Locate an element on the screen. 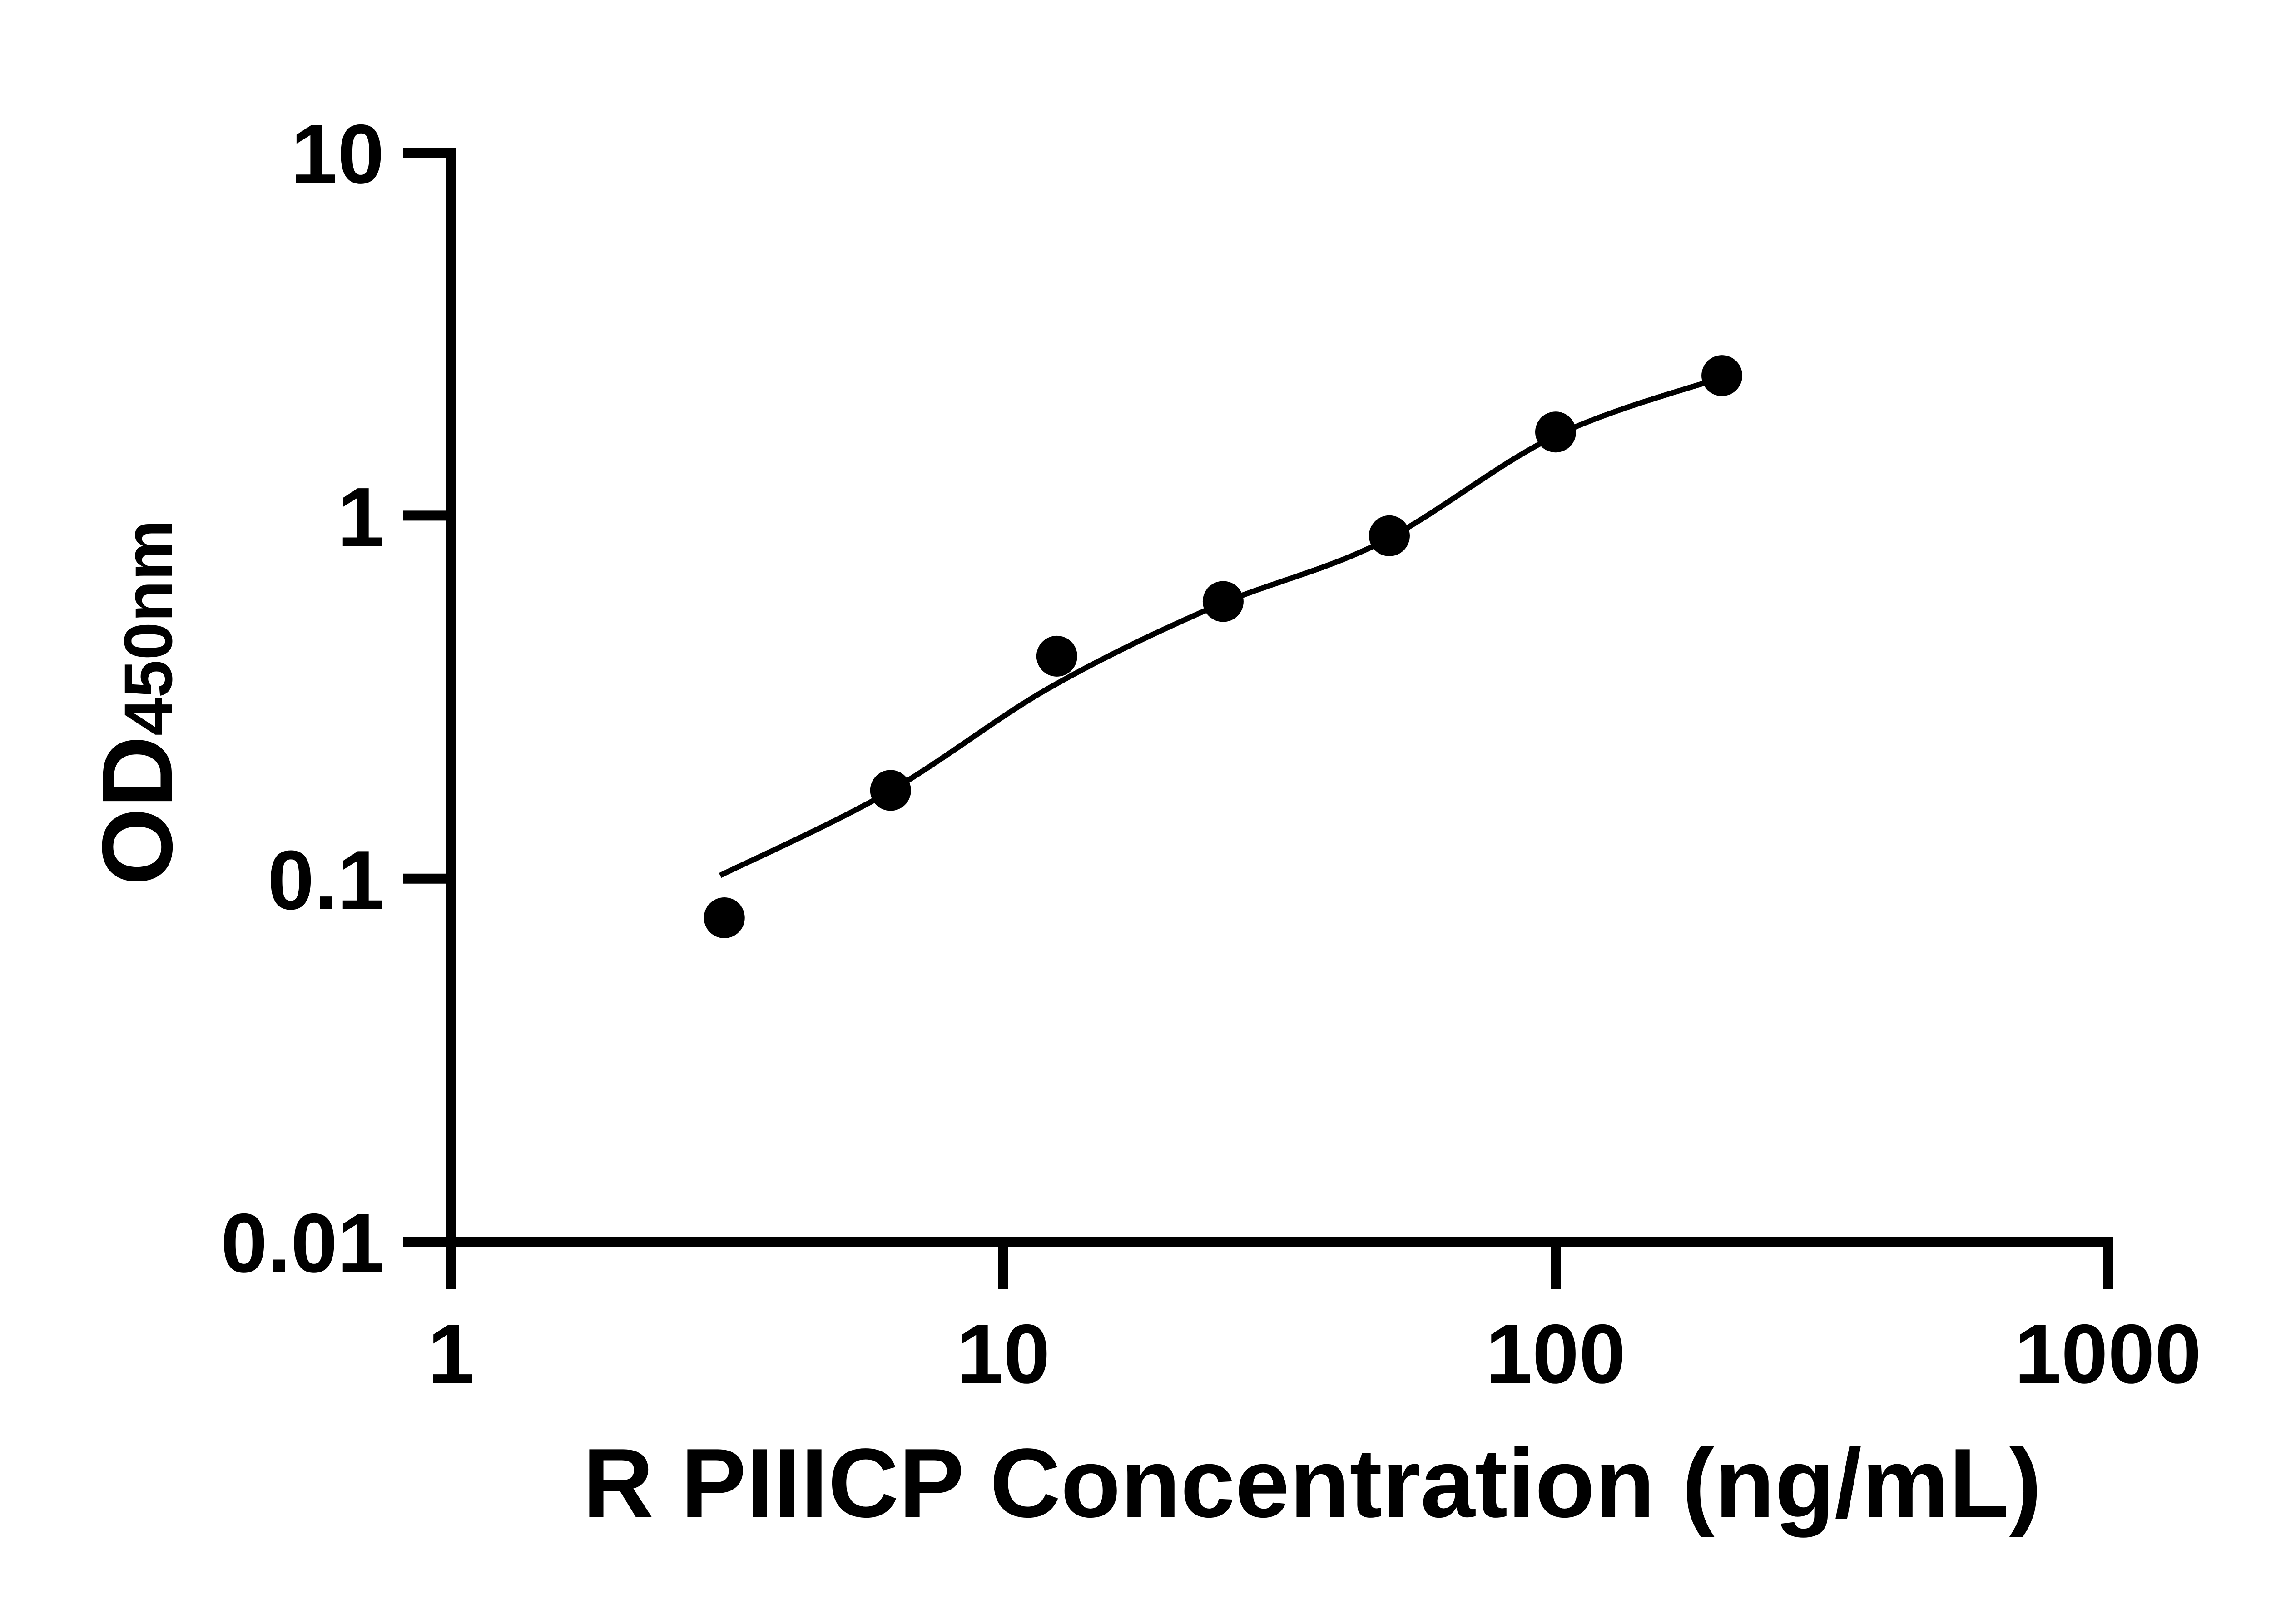 This screenshot has height=1624, width=2271. y-tick-label: 0.01 is located at coordinates (302, 1243).